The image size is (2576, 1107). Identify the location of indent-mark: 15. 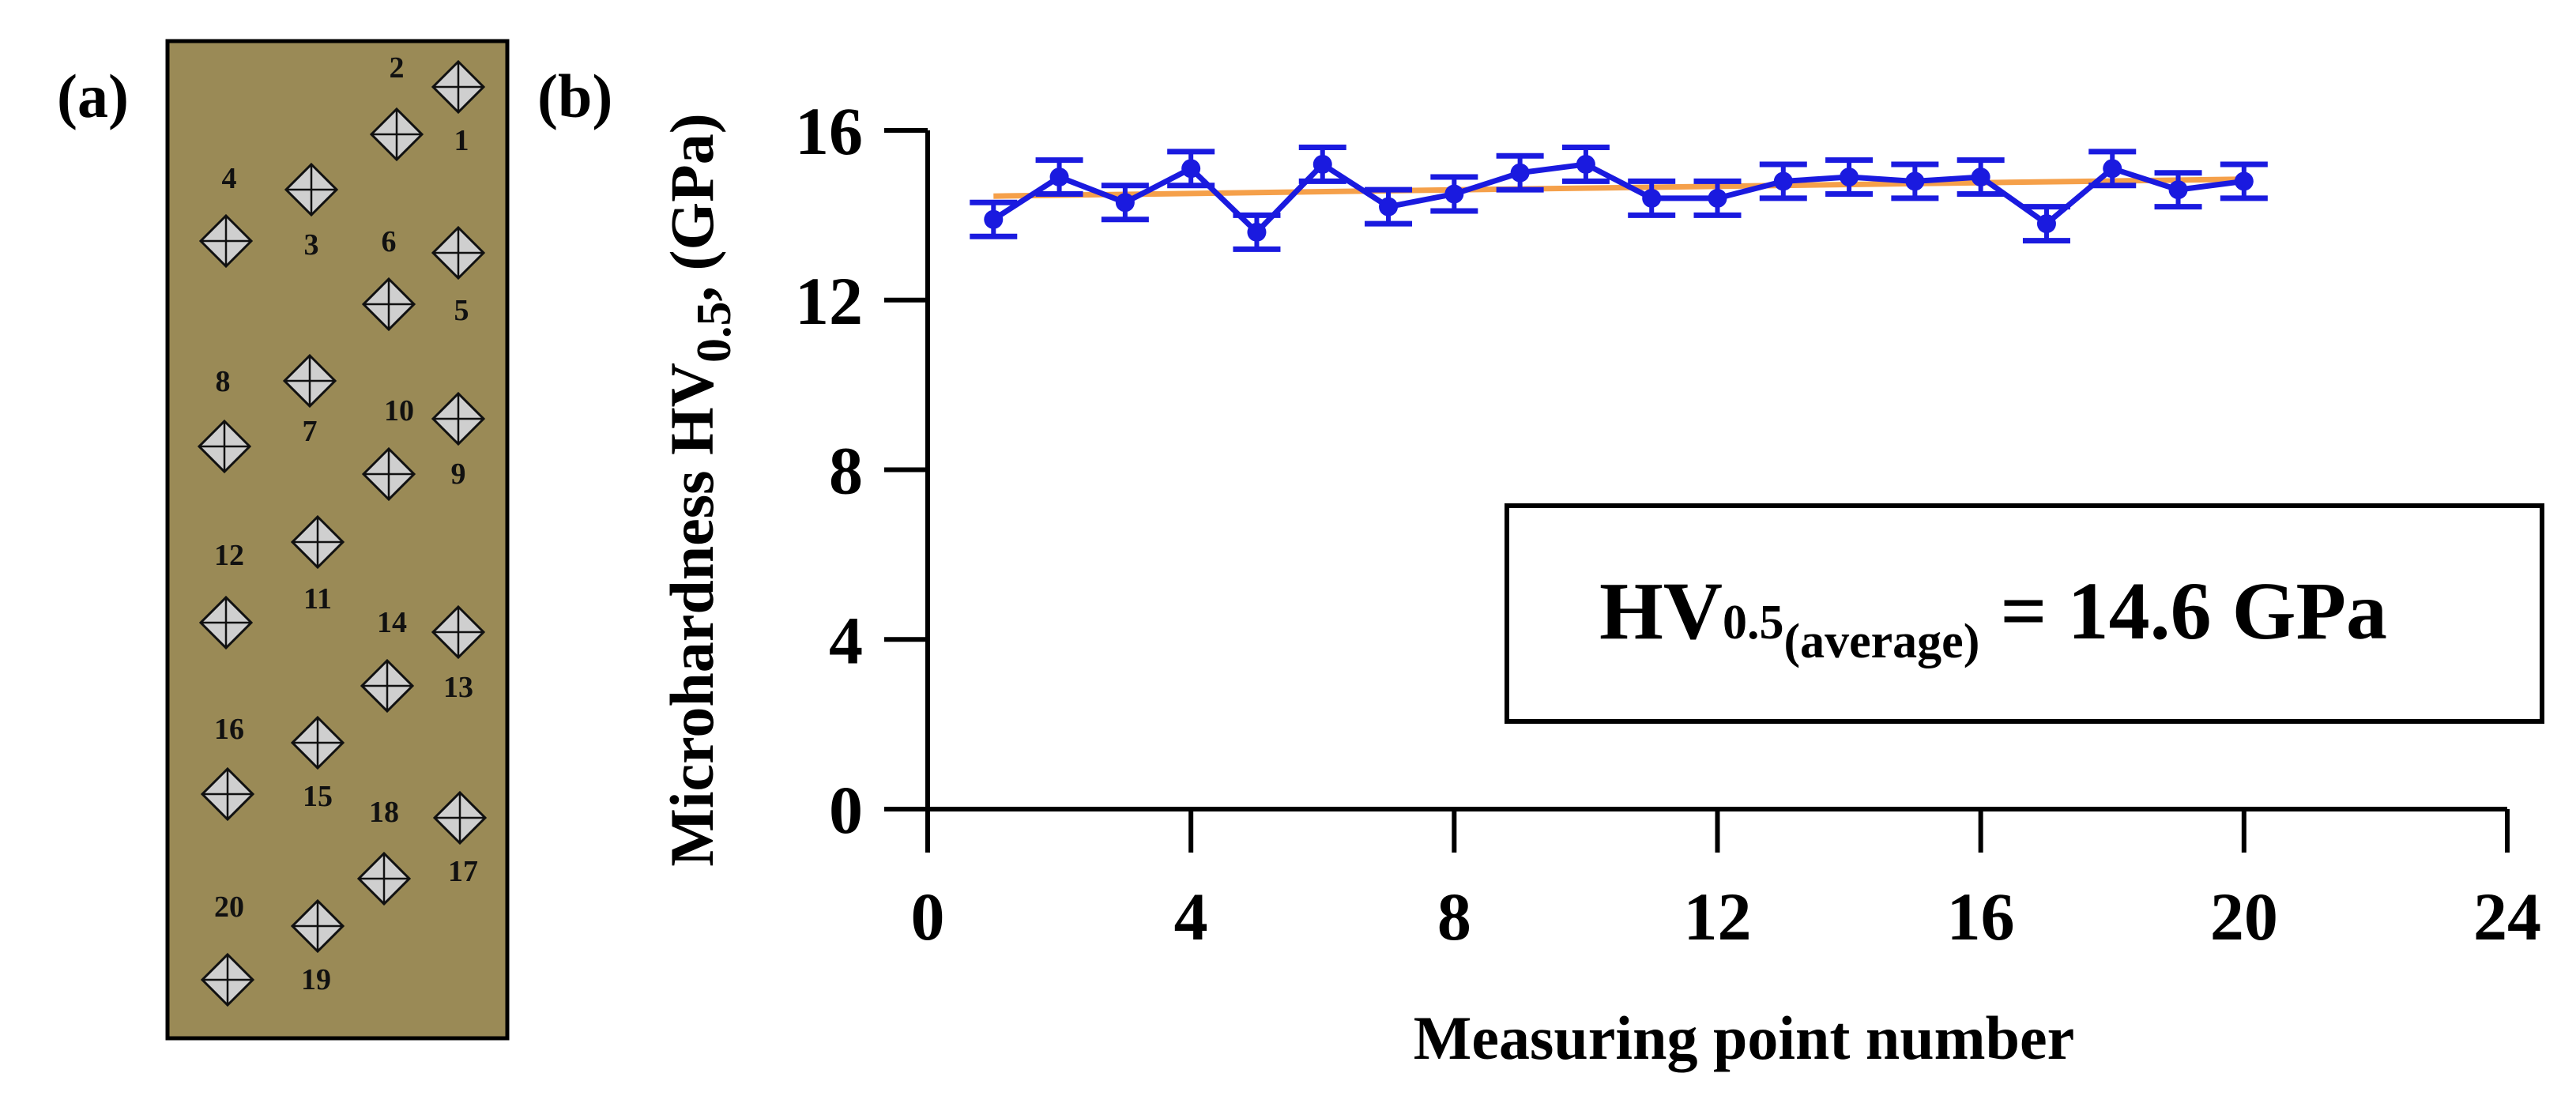
(317, 764).